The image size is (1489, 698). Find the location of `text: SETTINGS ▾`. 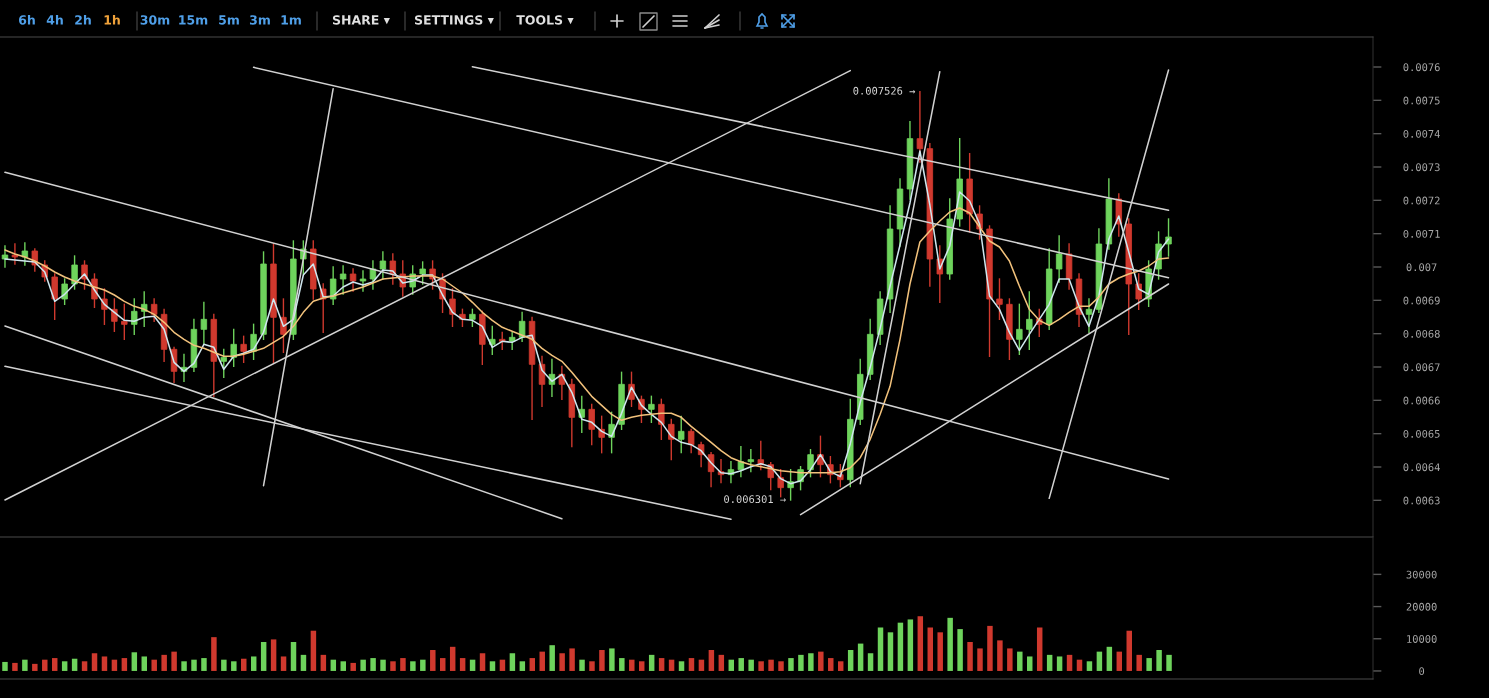

text: SETTINGS ▾ is located at coordinates (454, 20).